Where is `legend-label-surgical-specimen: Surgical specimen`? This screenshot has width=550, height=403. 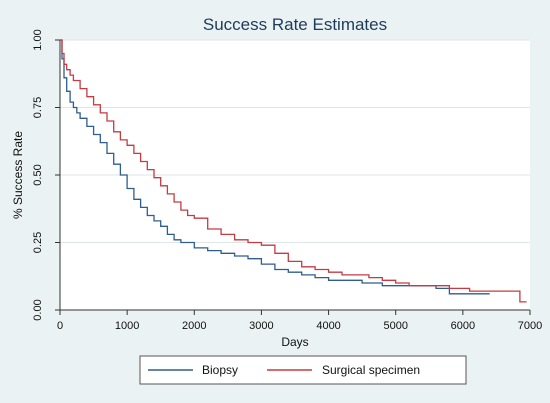 legend-label-surgical-specimen: Surgical specimen is located at coordinates (371, 370).